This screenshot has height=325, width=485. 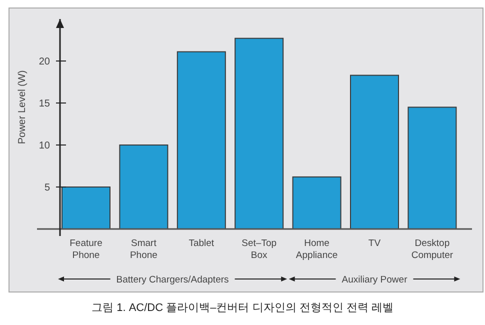 What do you see at coordinates (47, 188) in the screenshot?
I see `ytick: 5` at bounding box center [47, 188].